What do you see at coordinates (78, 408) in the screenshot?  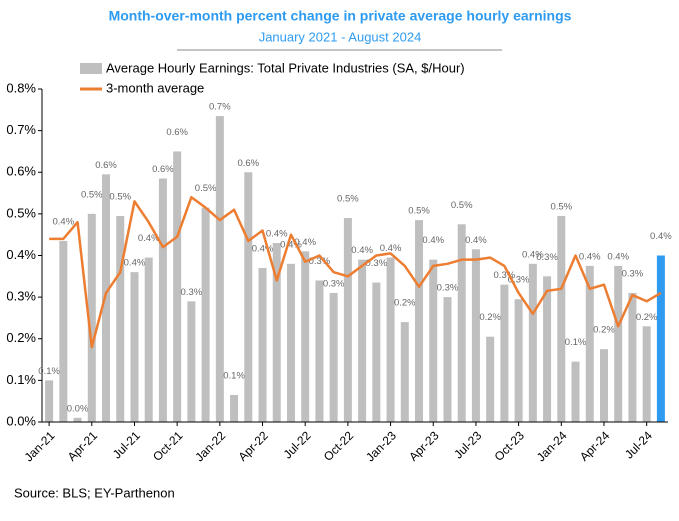 I see `bar-value-label: 0.0%` at bounding box center [78, 408].